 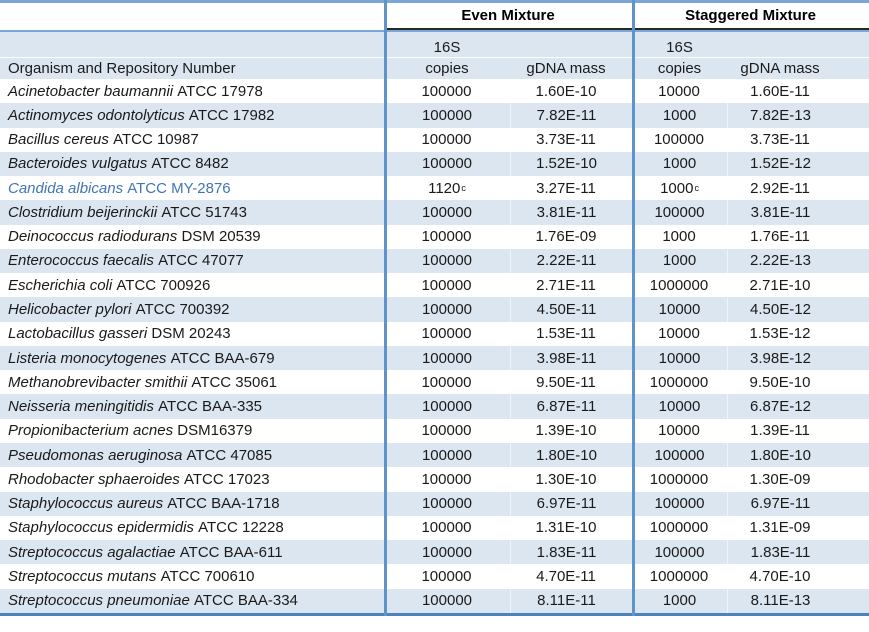 I want to click on organism-name: Helicobacter pylori, so click(x=70, y=310).